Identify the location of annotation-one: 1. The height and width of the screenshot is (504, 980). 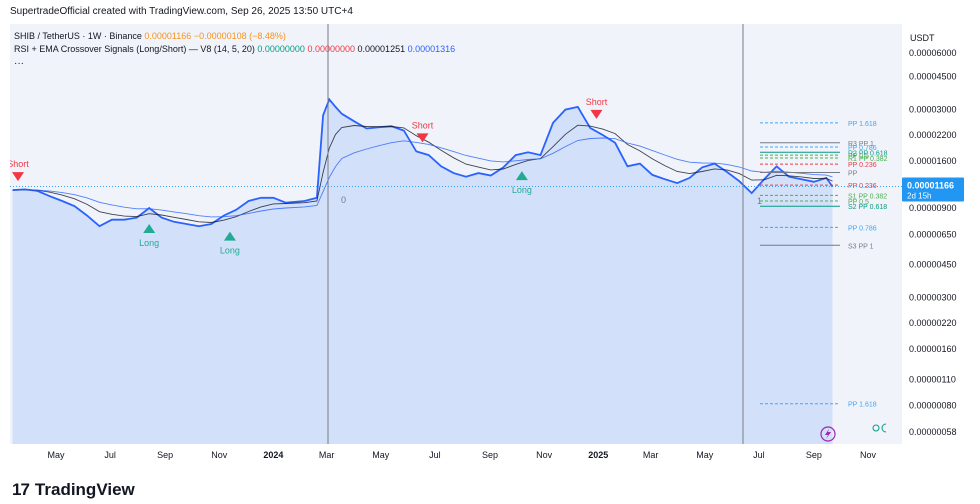
(759, 201).